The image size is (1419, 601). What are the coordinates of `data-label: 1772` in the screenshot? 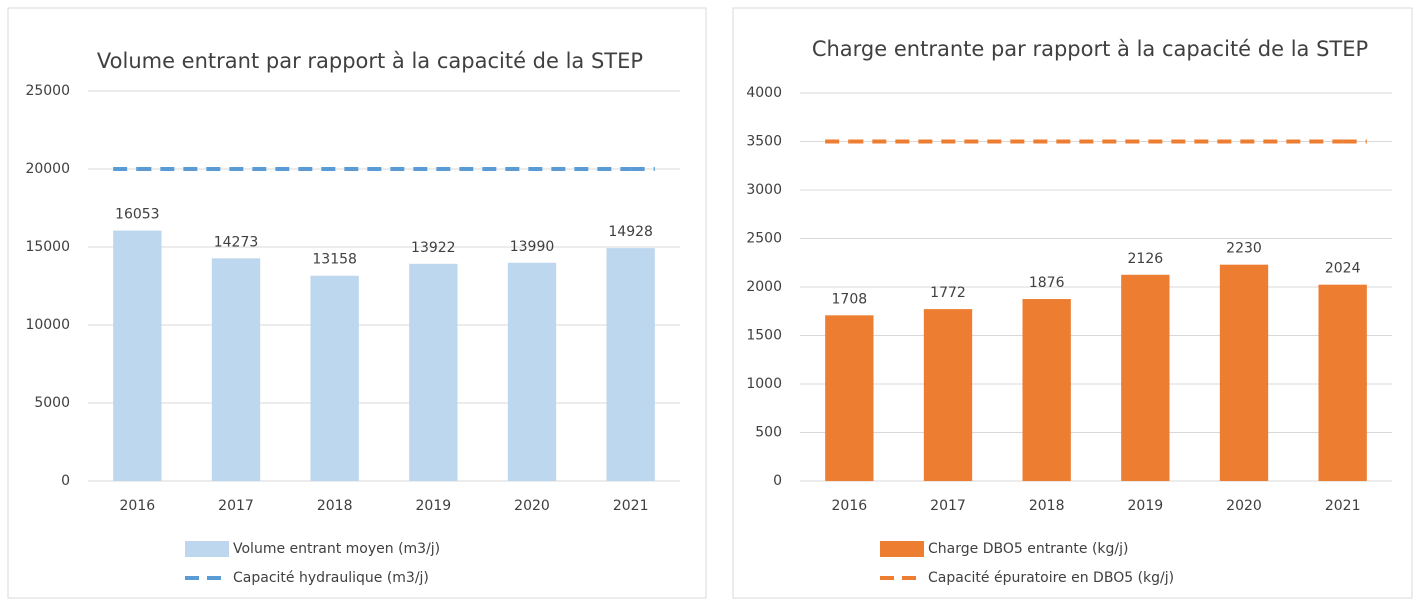 It's located at (948, 293).